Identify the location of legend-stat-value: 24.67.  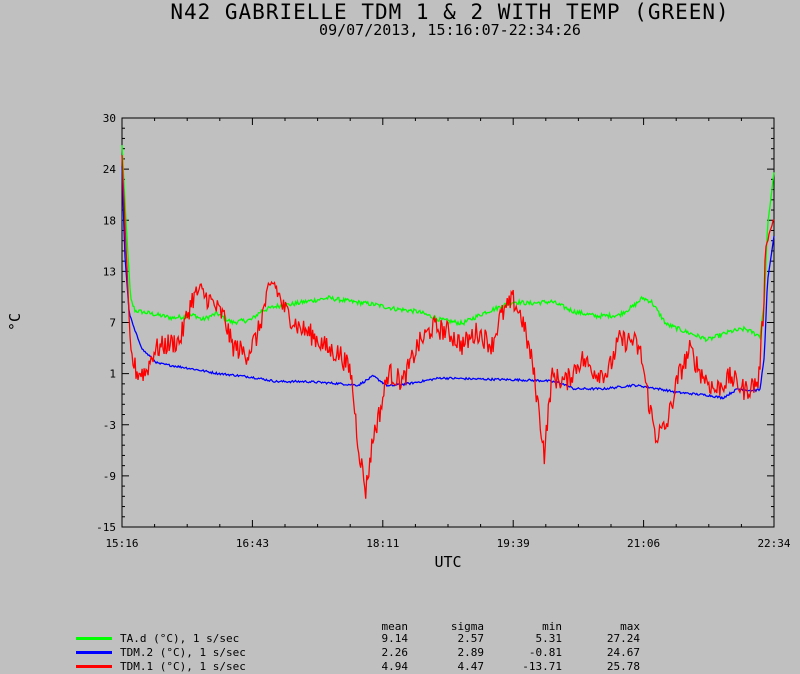
(623, 652).